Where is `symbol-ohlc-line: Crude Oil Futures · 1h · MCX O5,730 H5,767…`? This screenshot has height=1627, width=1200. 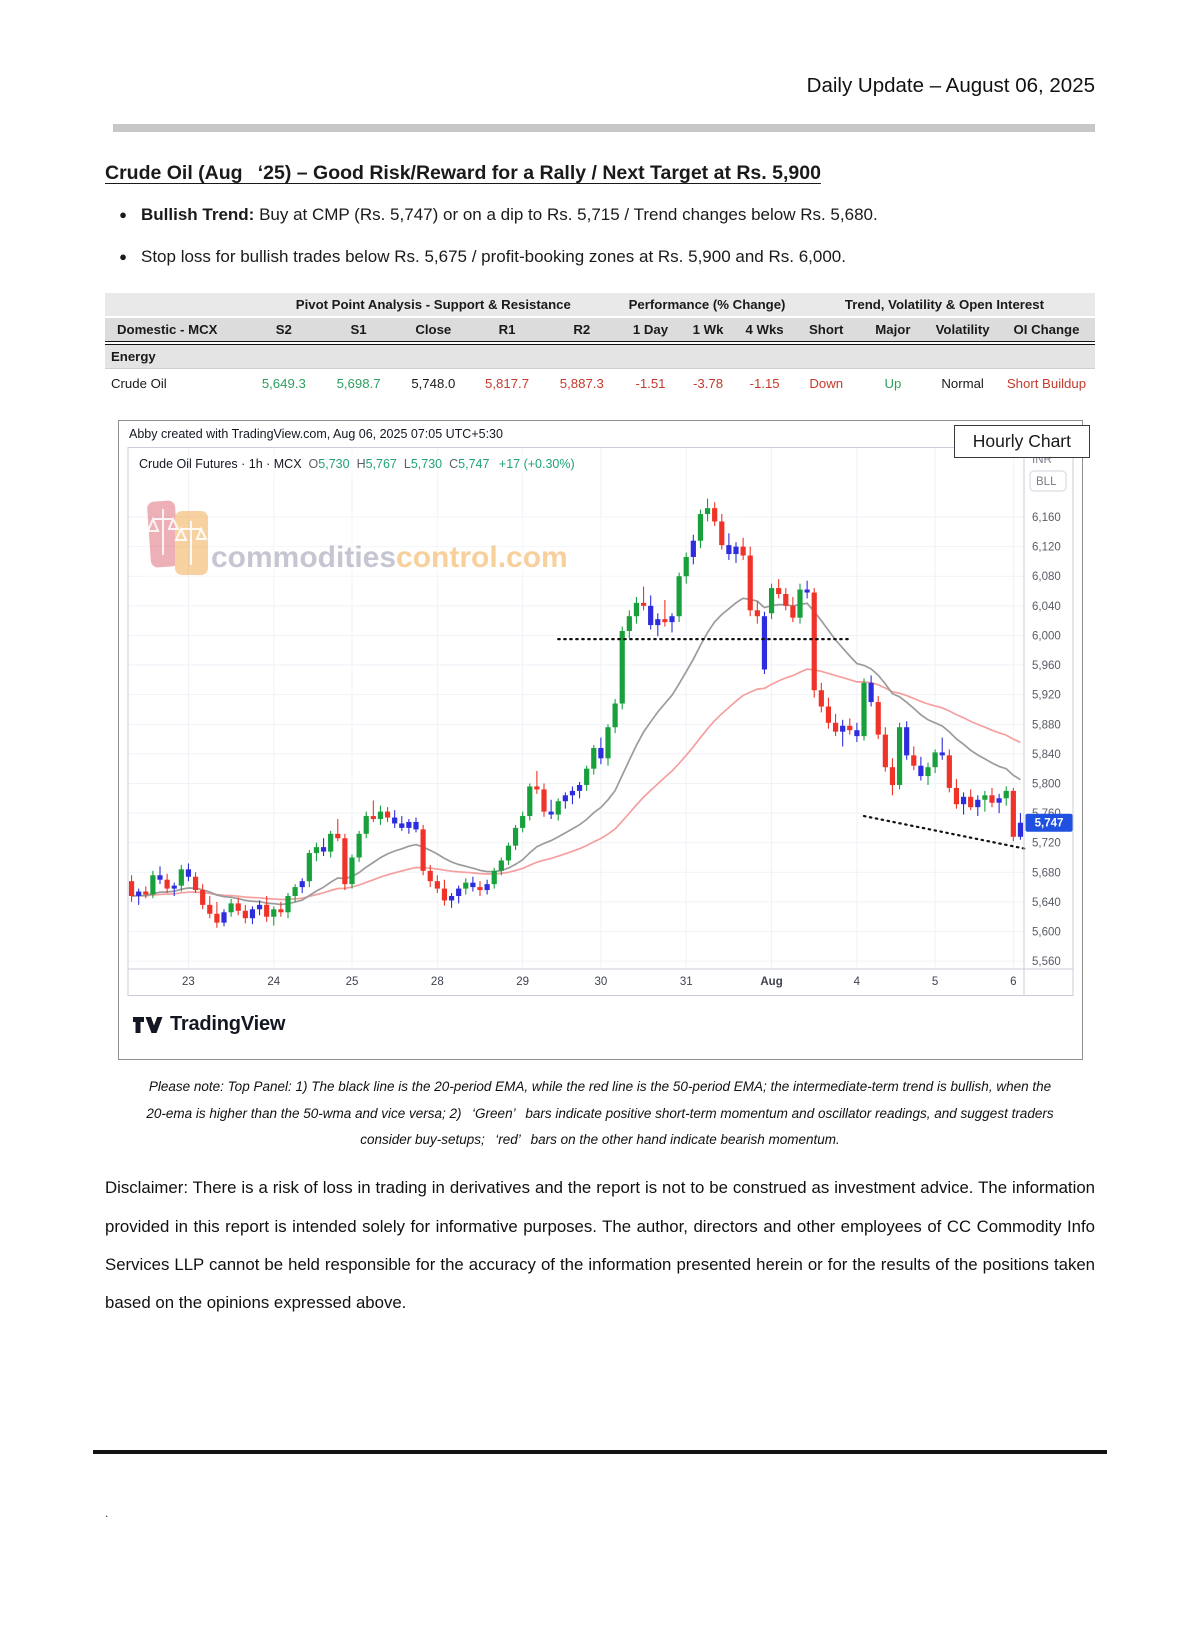
symbol-ohlc-line: Crude Oil Futures · 1h · MCX O5,730 H5,767… is located at coordinates (357, 464).